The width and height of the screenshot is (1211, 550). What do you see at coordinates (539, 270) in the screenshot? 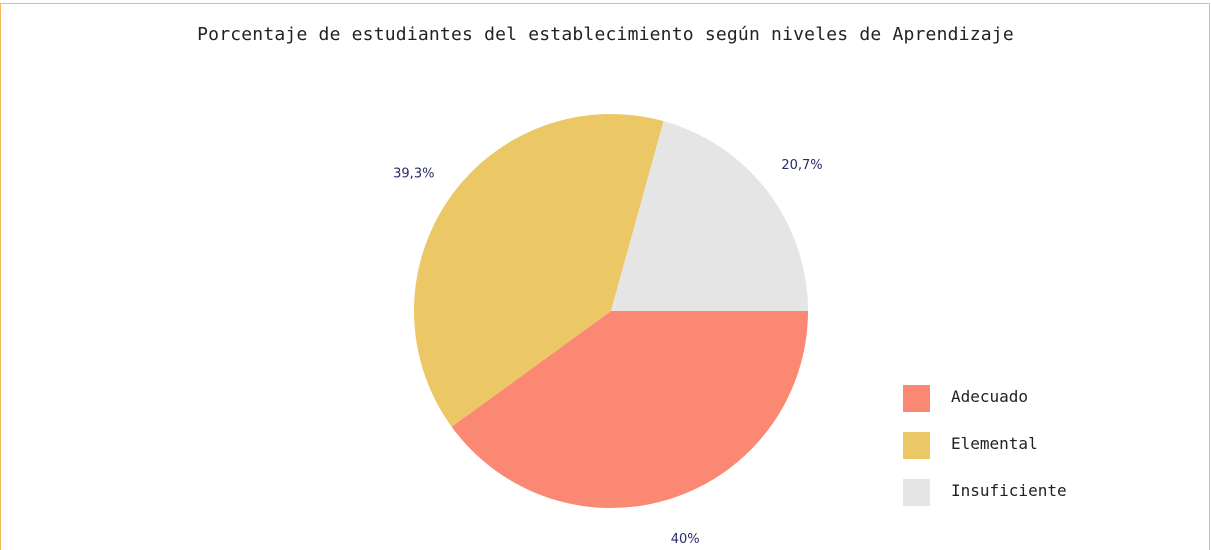
I see `pie-slice-elemental` at bounding box center [539, 270].